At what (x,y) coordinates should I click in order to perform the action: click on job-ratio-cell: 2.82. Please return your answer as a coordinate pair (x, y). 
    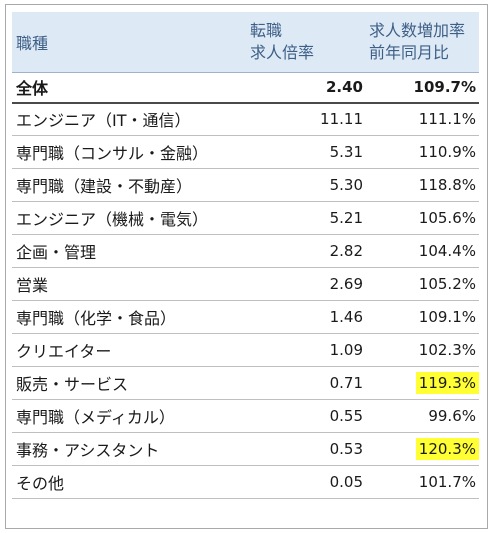
    Looking at the image, I should click on (306, 251).